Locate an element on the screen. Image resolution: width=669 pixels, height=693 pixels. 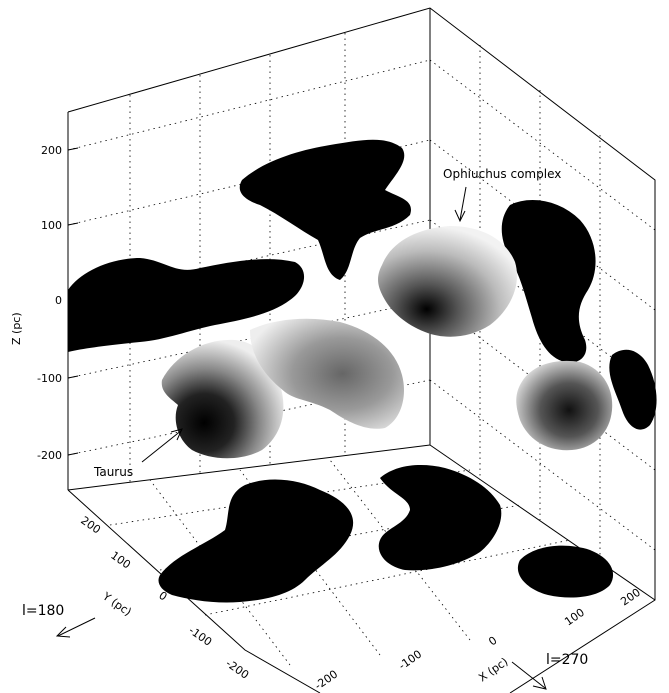
z-tick-label: 200 is located at coordinates (51, 150).